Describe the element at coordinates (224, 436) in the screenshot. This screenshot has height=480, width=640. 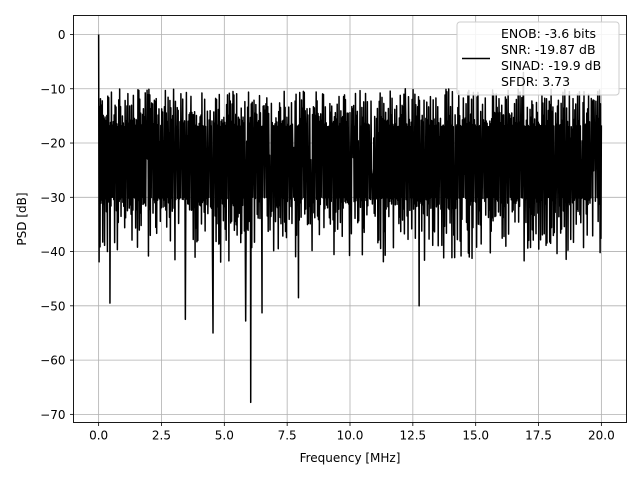
I see `x-tick-label: 5.0` at that location.